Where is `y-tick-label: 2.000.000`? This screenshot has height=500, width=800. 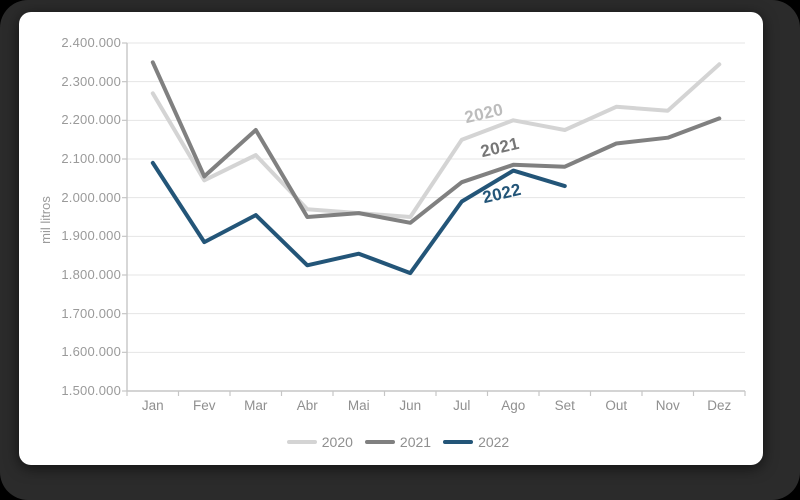
y-tick-label: 2.000.000 is located at coordinates (91, 197).